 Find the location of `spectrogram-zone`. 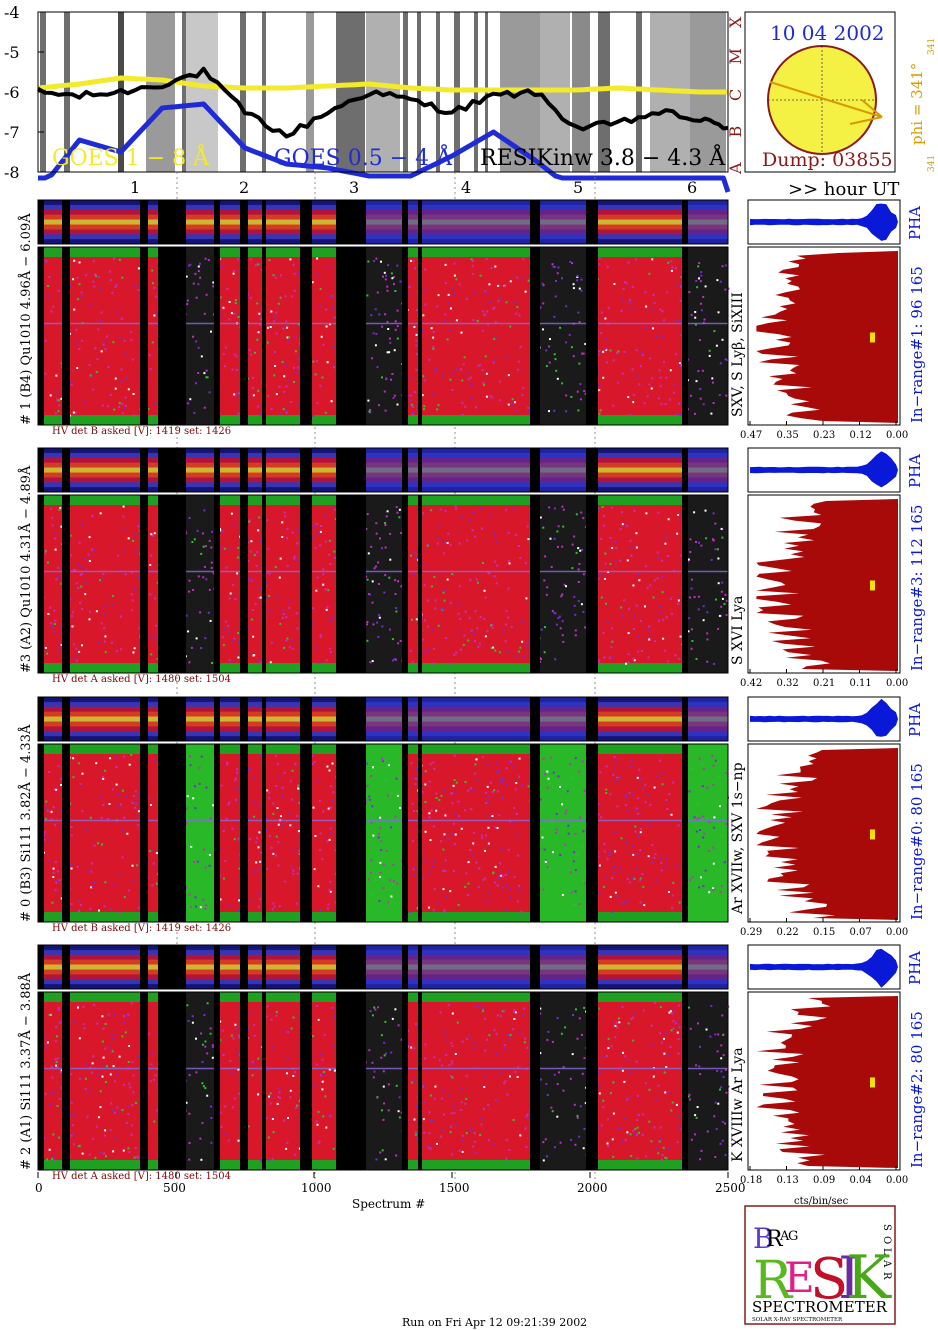

spectrogram-zone is located at coordinates (708, 1081).